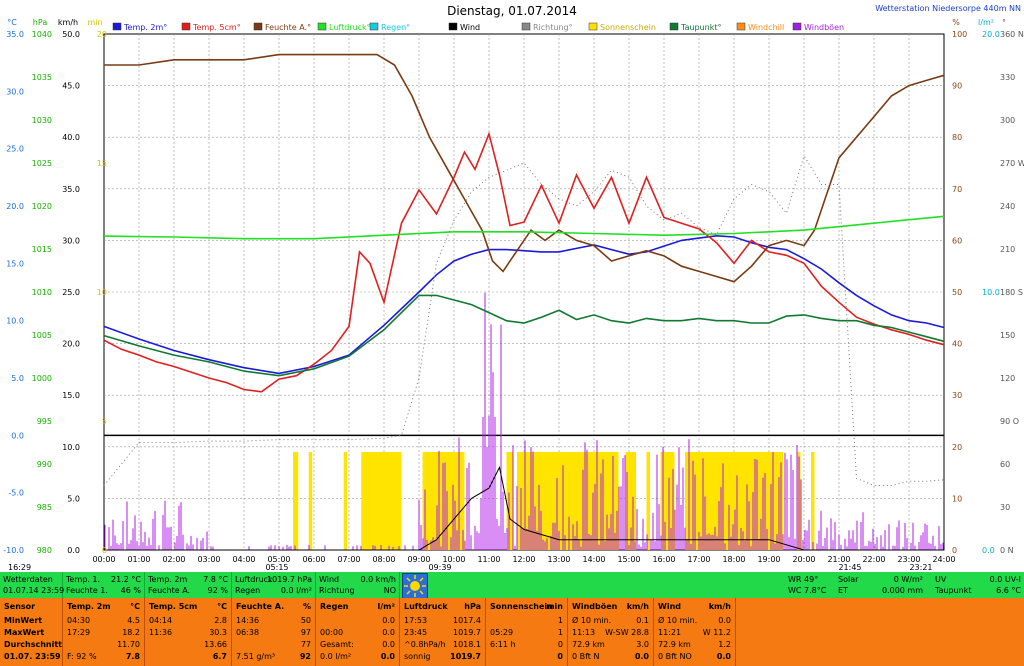  What do you see at coordinates (33, 644) in the screenshot?
I see `stats-row-label: Durchschnitt` at bounding box center [33, 644].